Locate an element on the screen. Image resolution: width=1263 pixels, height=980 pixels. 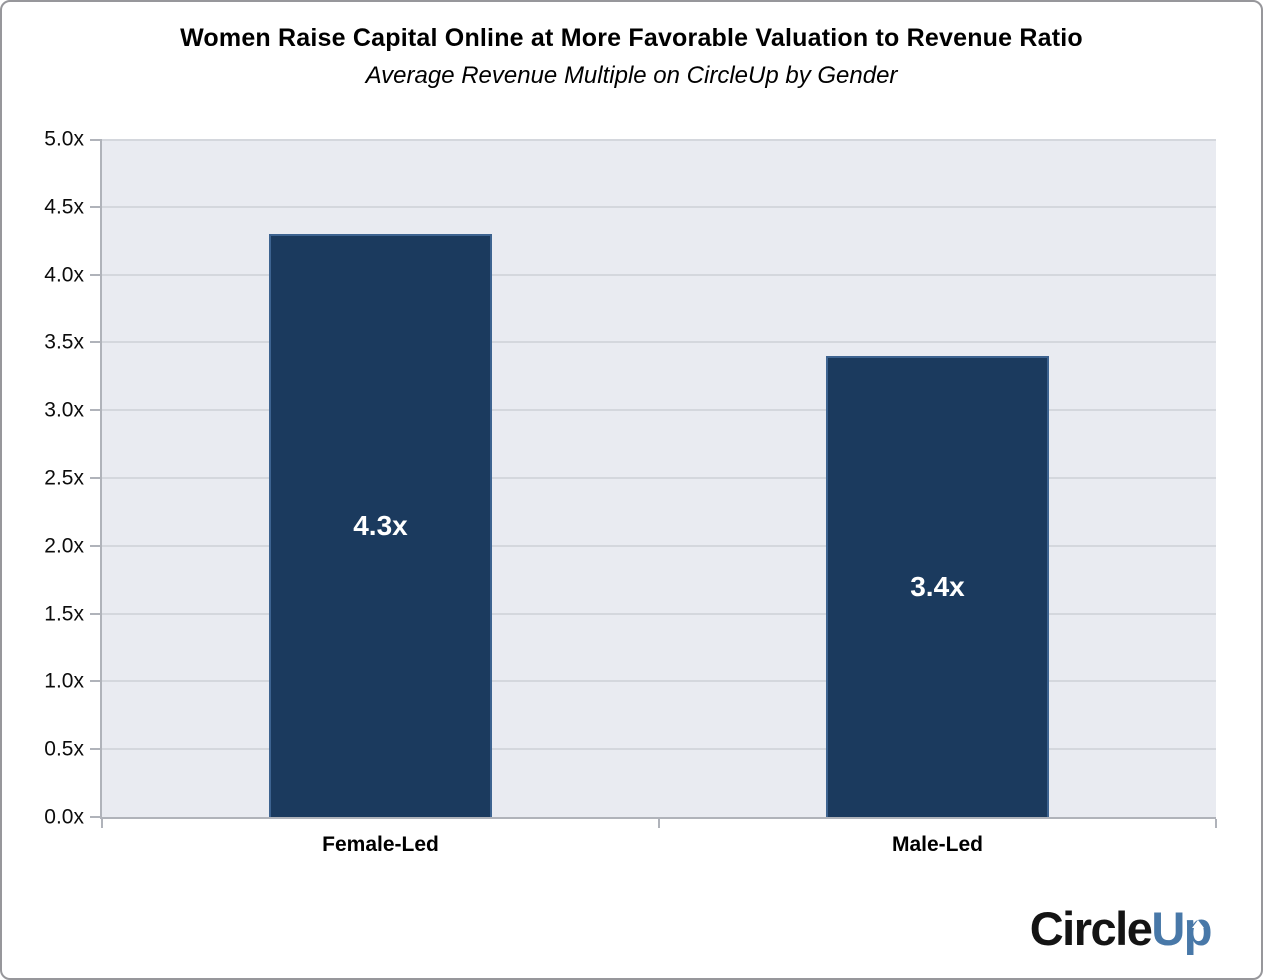
y-tick-label: 0.0x is located at coordinates (64, 817).